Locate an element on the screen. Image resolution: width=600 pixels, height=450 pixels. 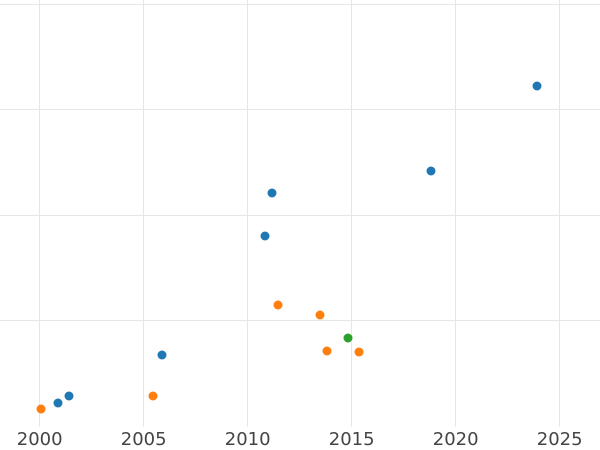
x-tick-label: 2025 is located at coordinates (559, 439).